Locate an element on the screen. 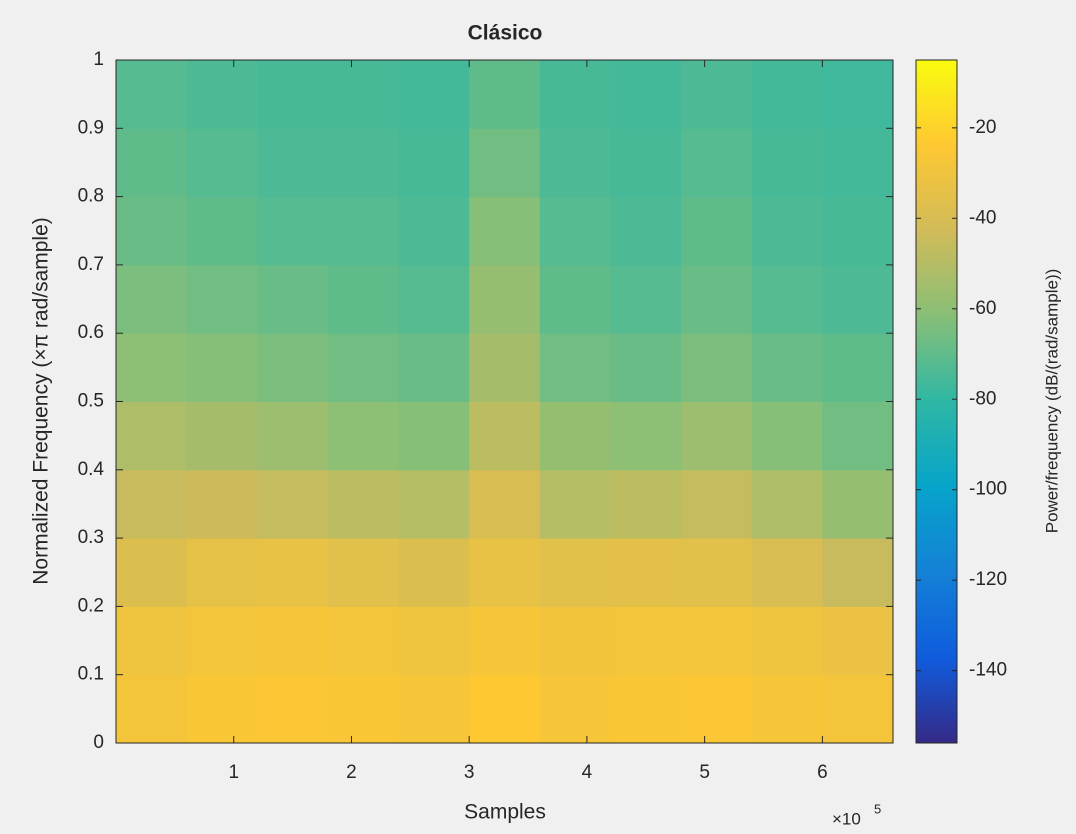 The width and height of the screenshot is (1076, 834). y-tick-label: 0.9 is located at coordinates (91, 127).